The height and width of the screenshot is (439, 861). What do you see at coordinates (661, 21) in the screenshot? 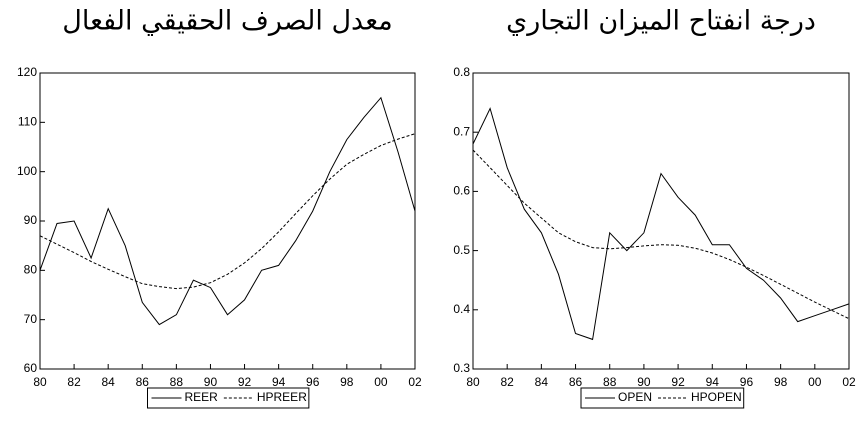
I see `chart-title: درجة انفتاح الميزان التجاري` at bounding box center [661, 21].